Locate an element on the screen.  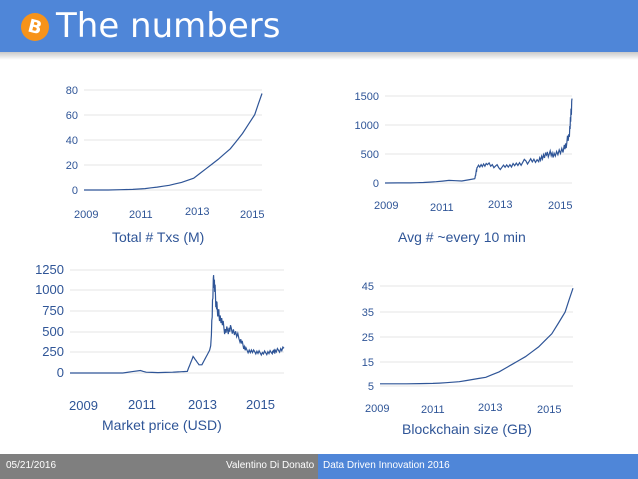
y-tick-label: 5 is located at coordinates (371, 387).